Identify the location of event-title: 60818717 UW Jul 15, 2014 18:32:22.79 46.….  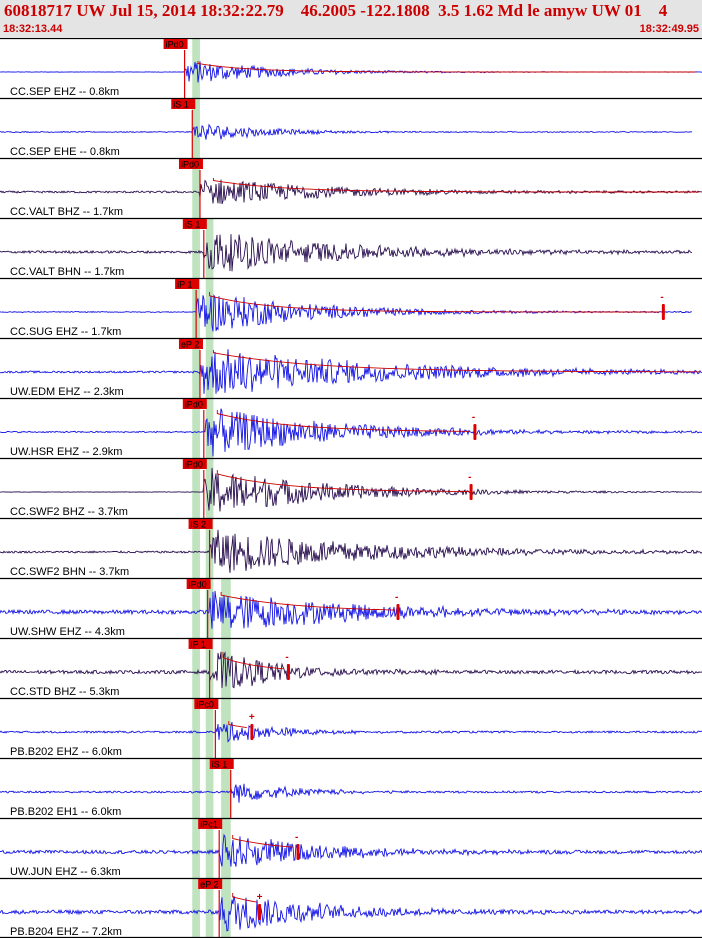
(336, 10).